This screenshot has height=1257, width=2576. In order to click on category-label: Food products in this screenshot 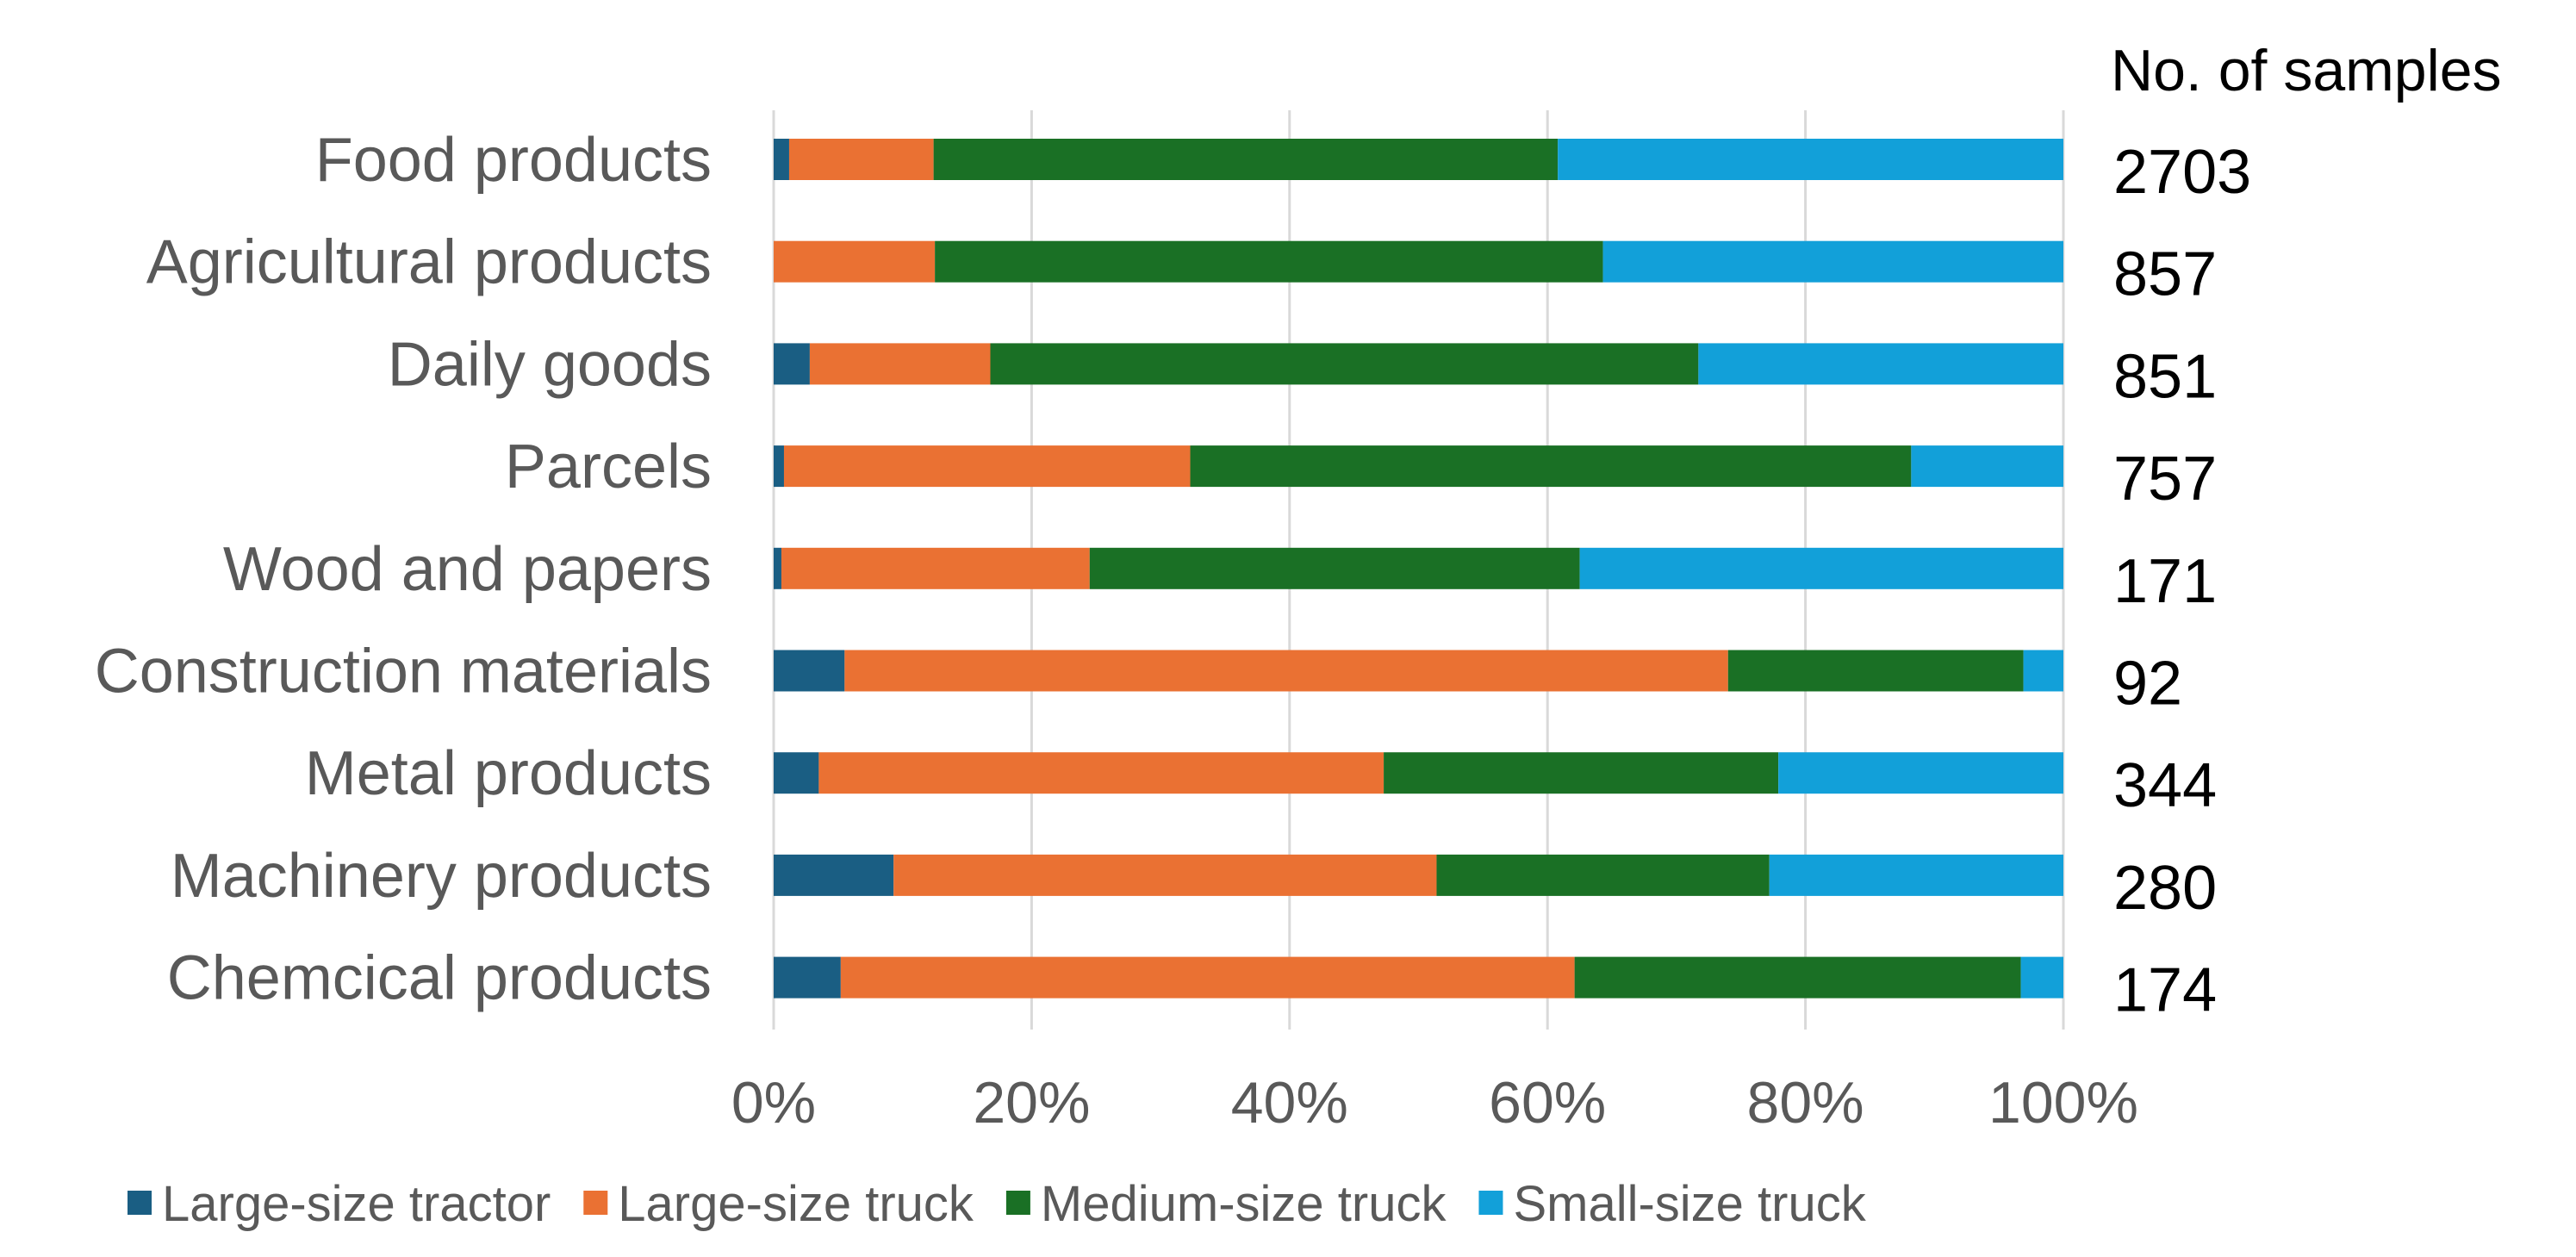, I will do `click(514, 160)`.